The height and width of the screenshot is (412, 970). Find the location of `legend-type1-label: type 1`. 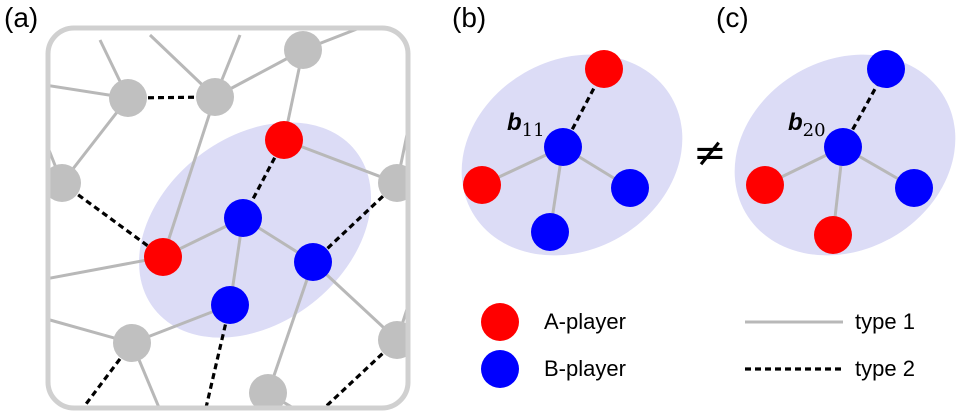

legend-type1-label: type 1 is located at coordinates (885, 321).